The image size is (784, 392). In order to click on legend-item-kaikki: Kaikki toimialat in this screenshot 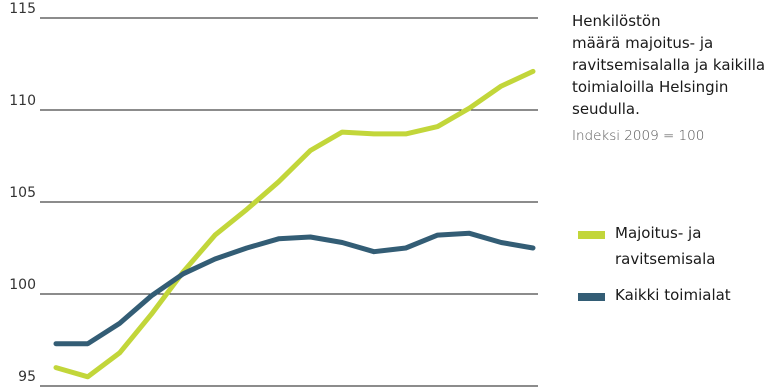, I will do `click(681, 295)`.